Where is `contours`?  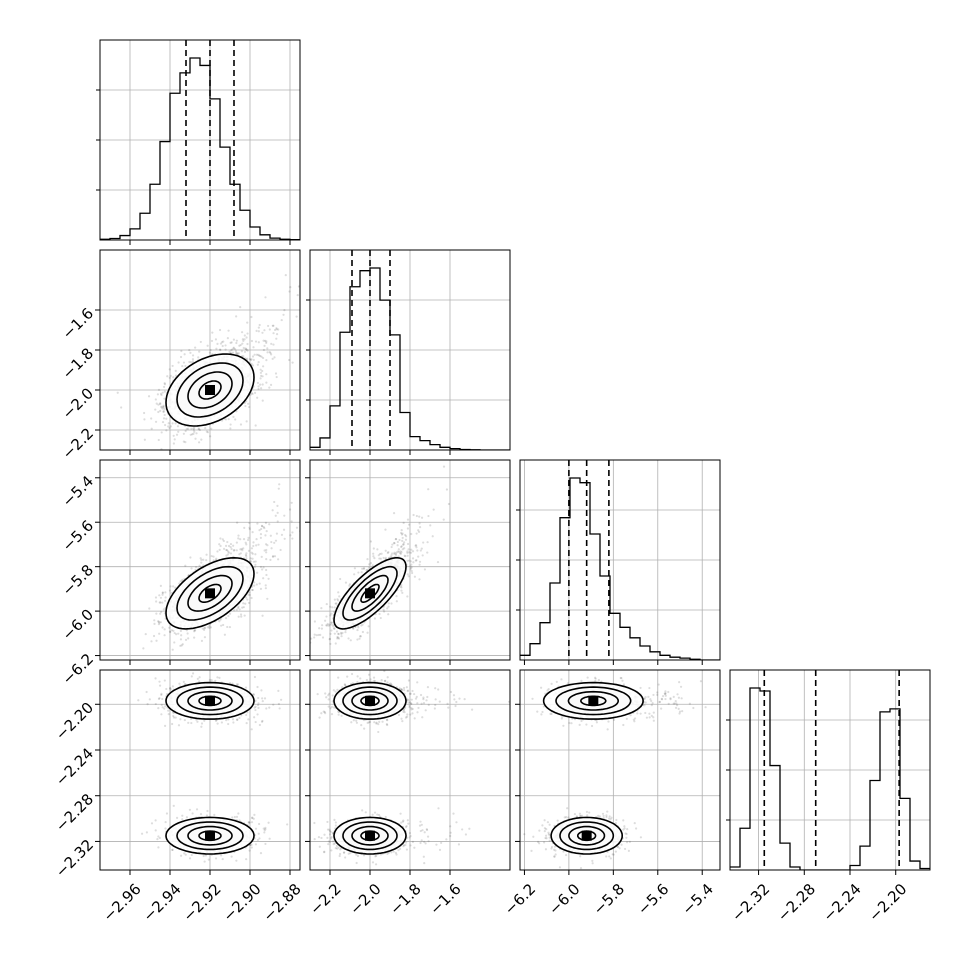 contours is located at coordinates (210, 593).